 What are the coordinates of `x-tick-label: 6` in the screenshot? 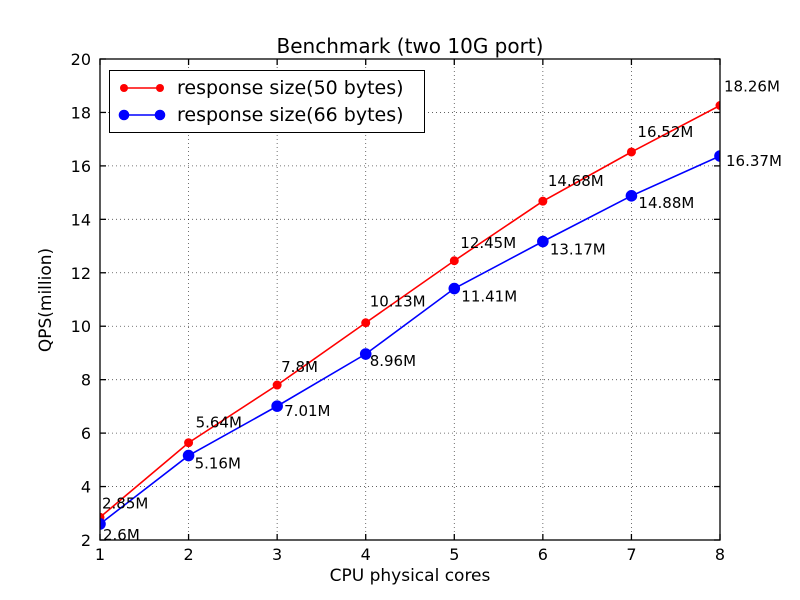 It's located at (543, 554).